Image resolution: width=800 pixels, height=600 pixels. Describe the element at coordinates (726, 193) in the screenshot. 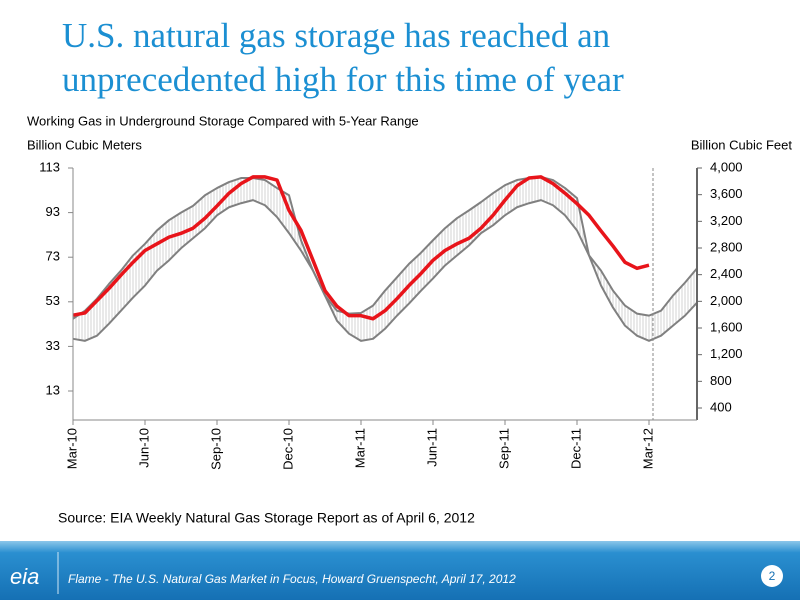

I see `y2-tick-label: 3,600` at that location.